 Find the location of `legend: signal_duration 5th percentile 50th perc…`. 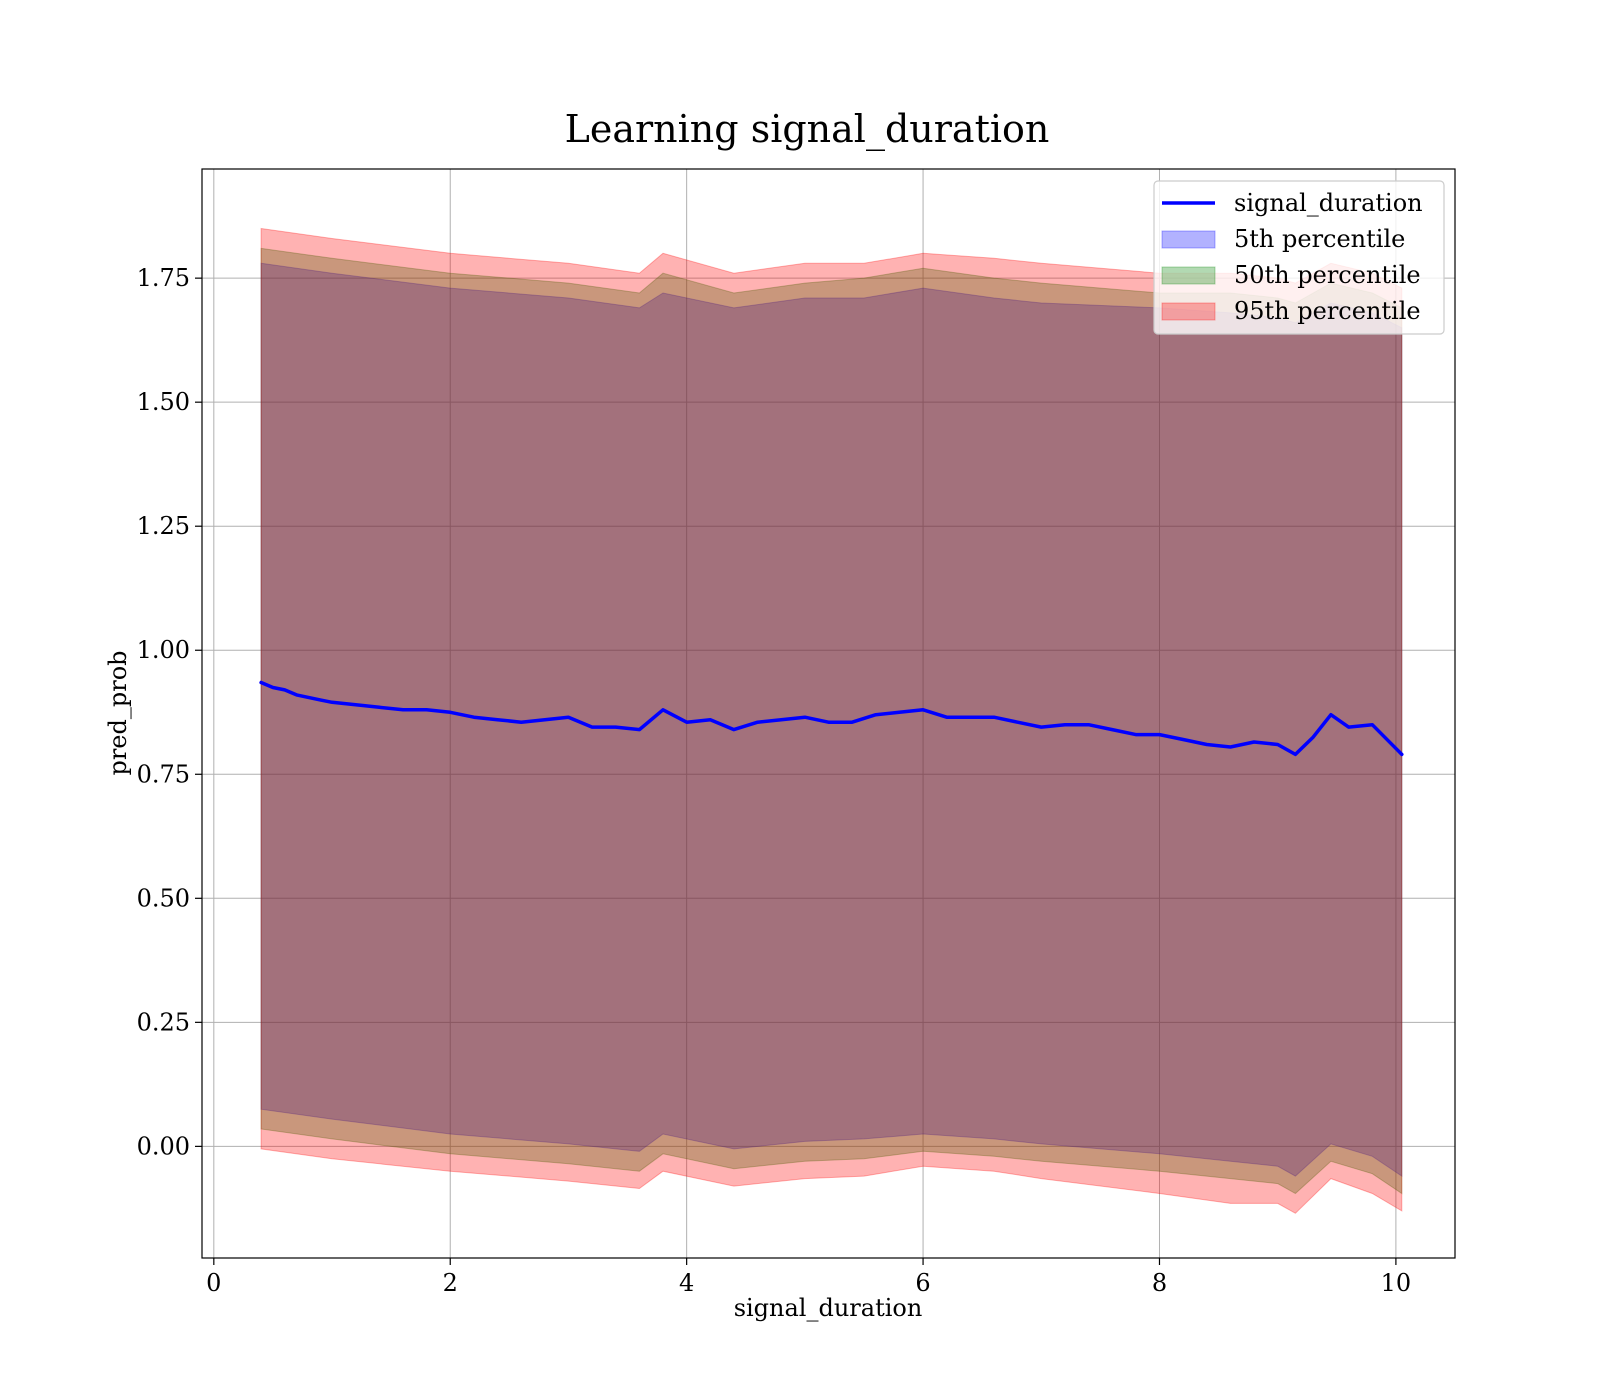

legend: signal_duration 5th percentile 50th perc… is located at coordinates (1299, 257).